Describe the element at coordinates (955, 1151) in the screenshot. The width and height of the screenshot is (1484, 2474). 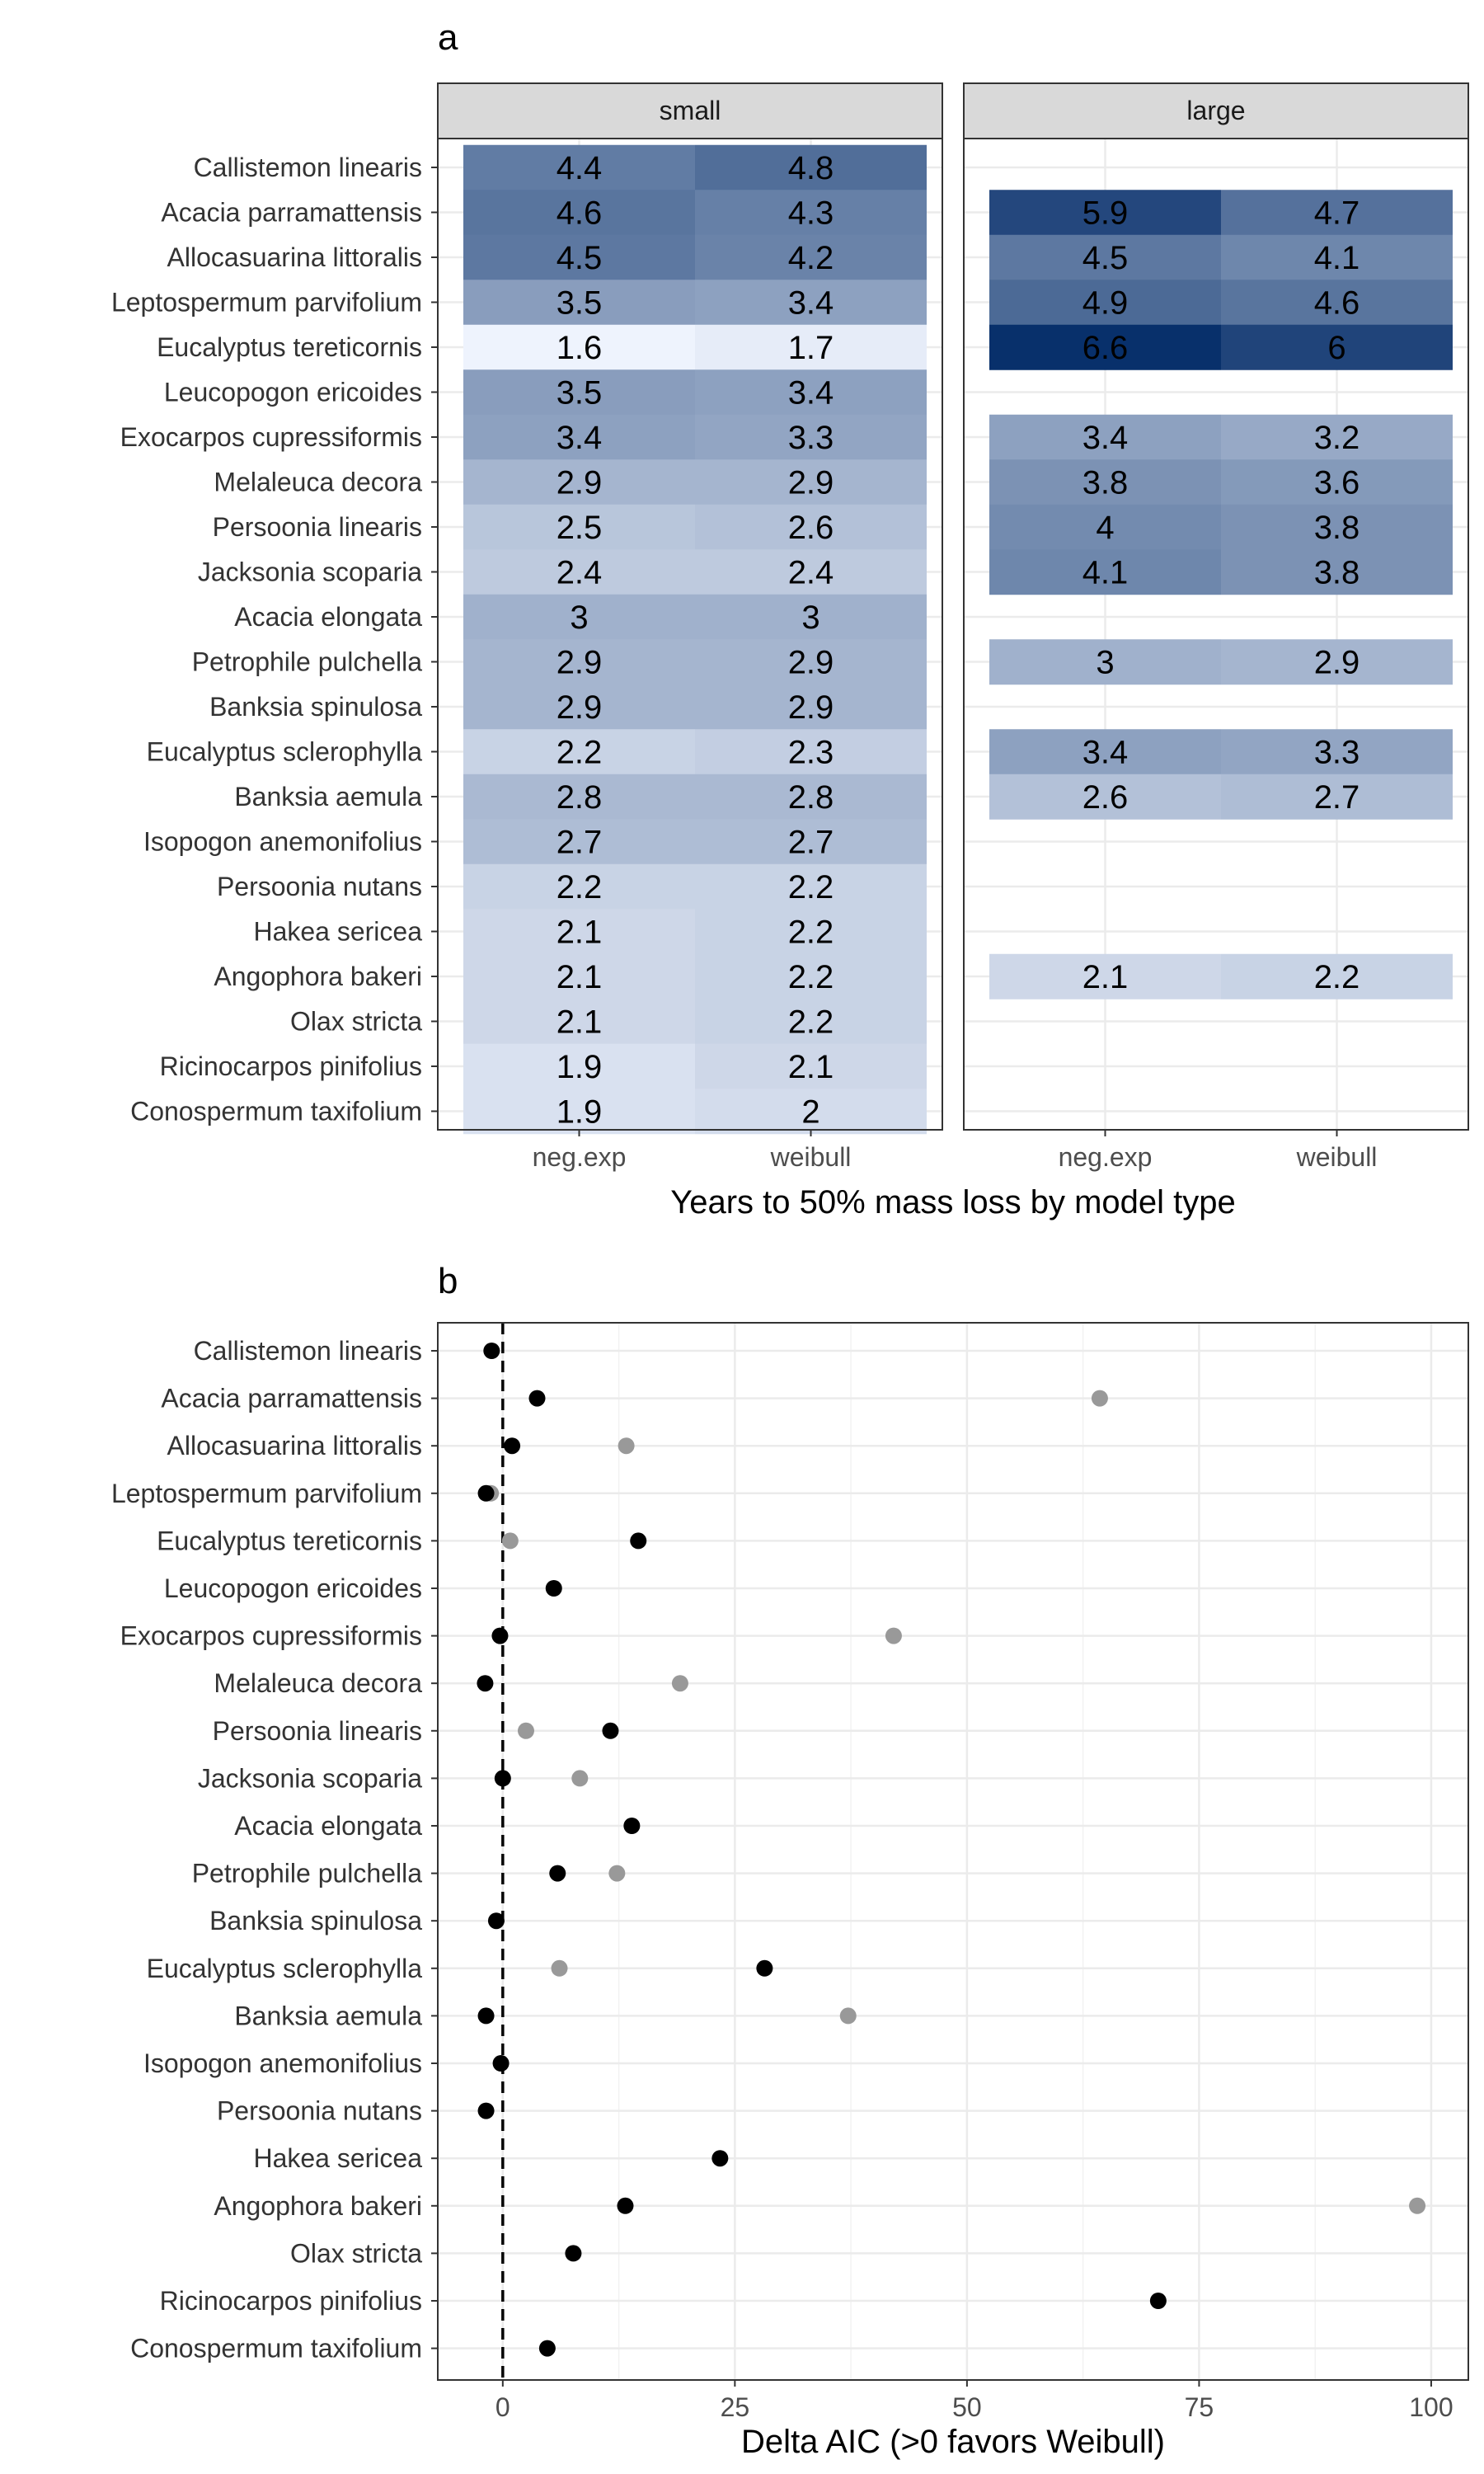
I see `panel-a-column-ticks: neg.exp weibull neg.exp weibull` at that location.